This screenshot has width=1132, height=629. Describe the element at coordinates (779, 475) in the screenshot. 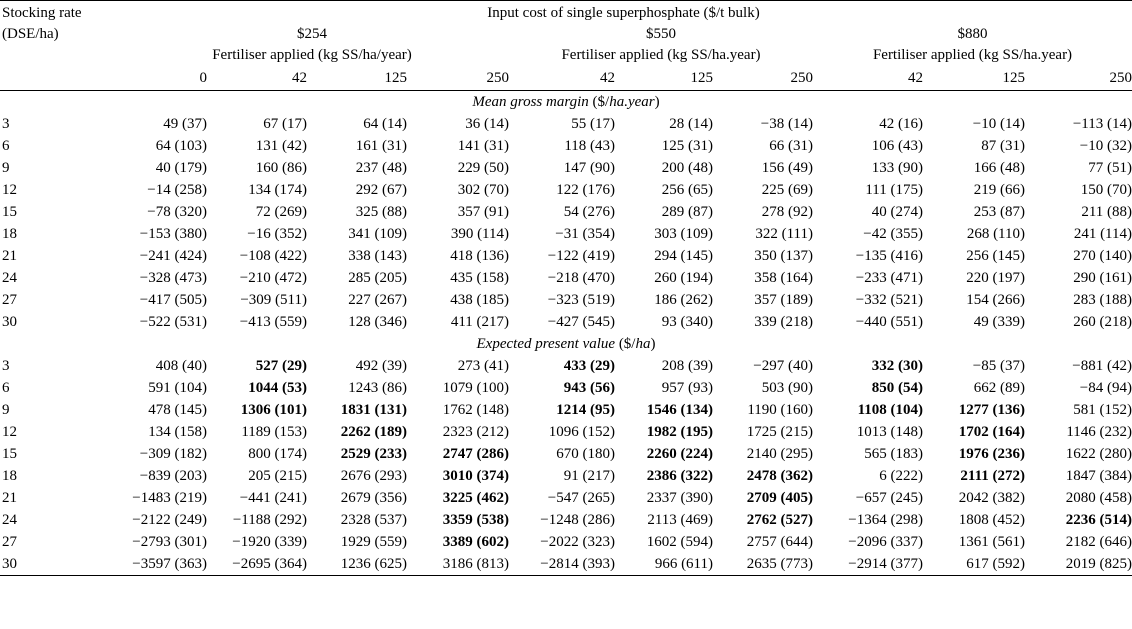

I see `table-cell: 2478 (362)` at that location.